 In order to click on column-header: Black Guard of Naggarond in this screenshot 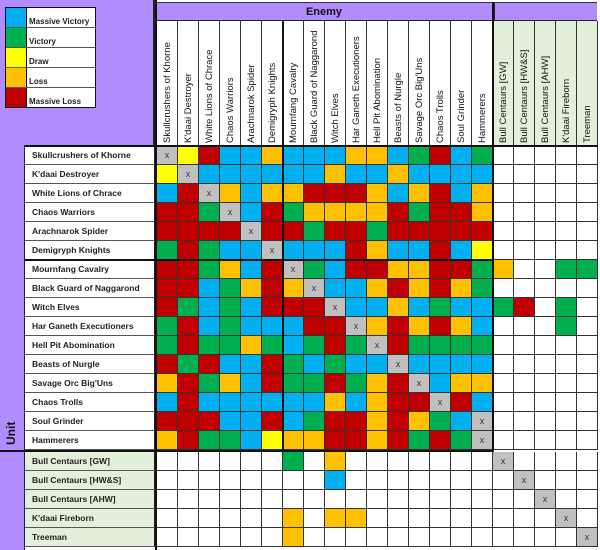, I will do `click(314, 83)`.